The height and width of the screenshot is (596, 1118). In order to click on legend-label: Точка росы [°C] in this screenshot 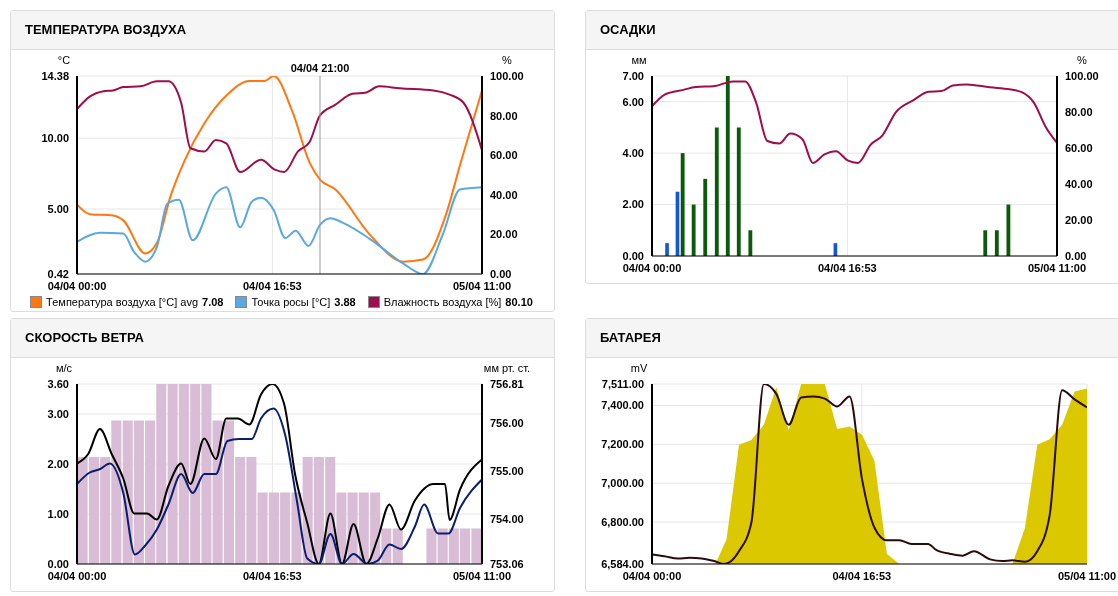, I will do `click(291, 302)`.